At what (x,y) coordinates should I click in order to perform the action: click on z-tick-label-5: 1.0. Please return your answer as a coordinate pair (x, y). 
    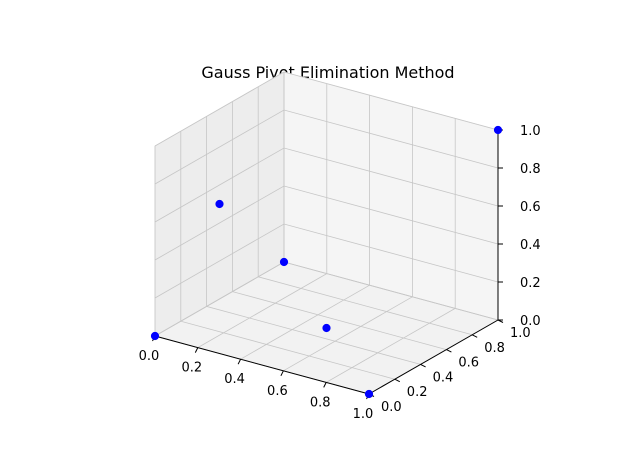
    Looking at the image, I should click on (530, 131).